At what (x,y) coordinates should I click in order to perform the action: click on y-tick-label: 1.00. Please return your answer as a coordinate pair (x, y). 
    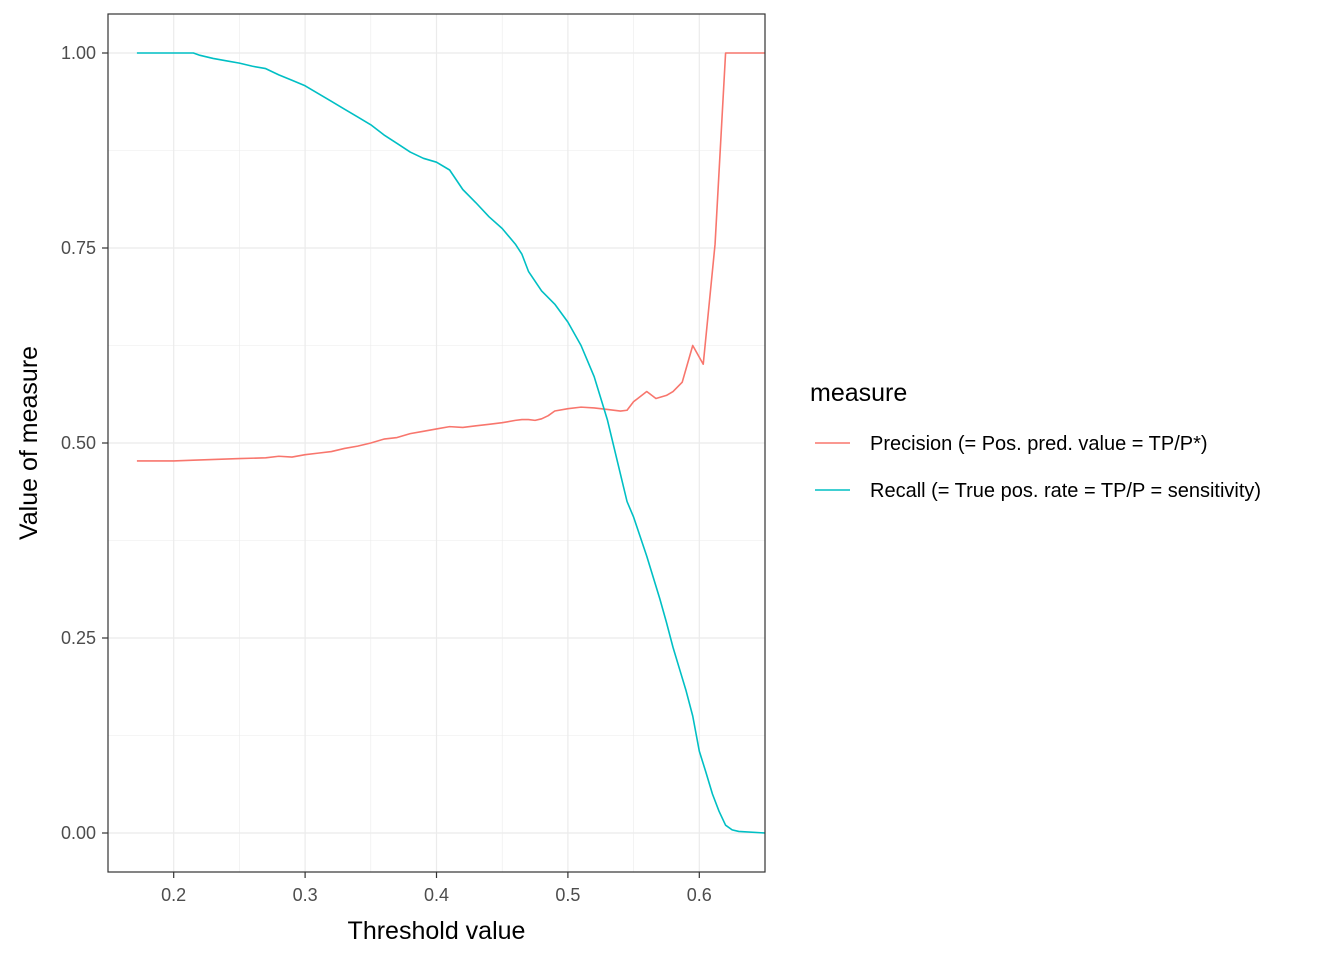
    Looking at the image, I should click on (78, 53).